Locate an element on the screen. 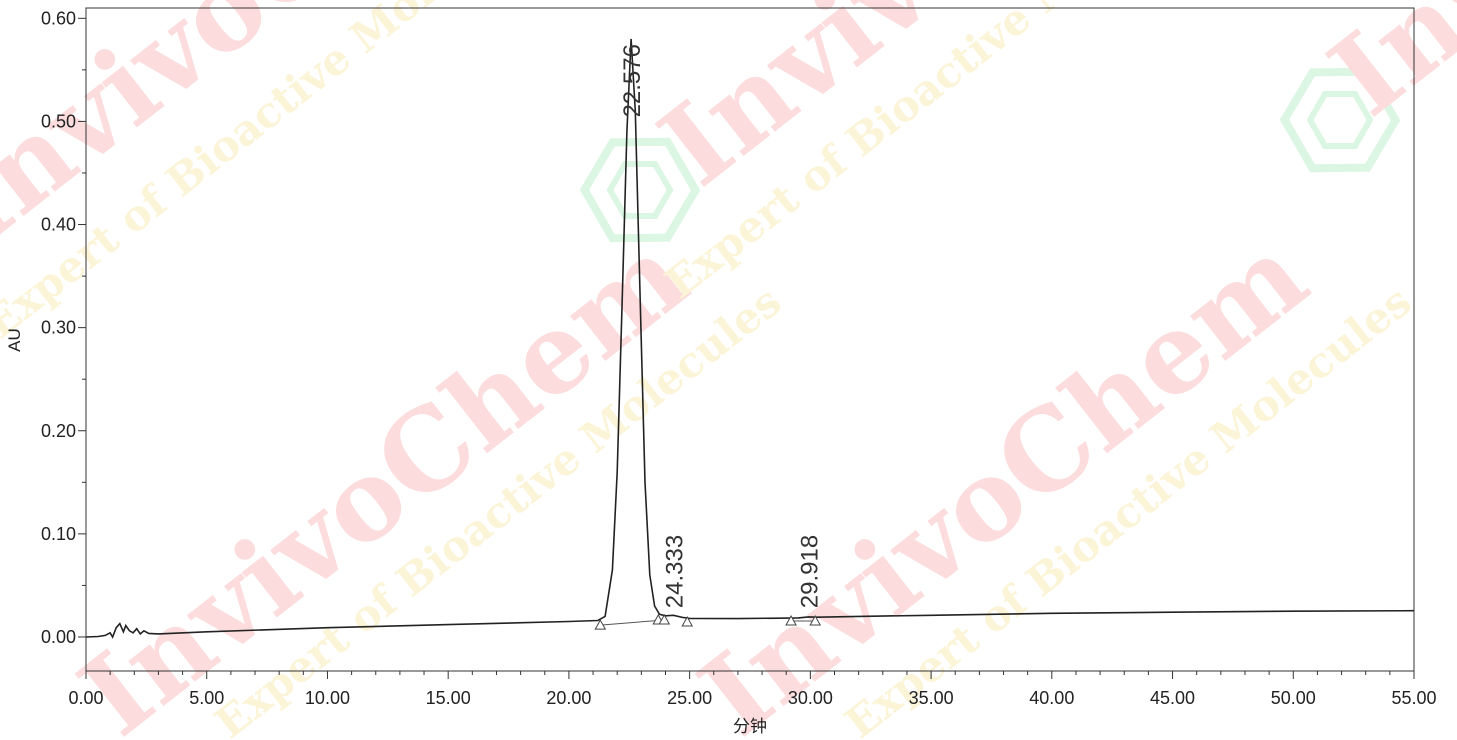 This screenshot has width=1457, height=740. y-tick-label: 0.60 is located at coordinates (58, 18).